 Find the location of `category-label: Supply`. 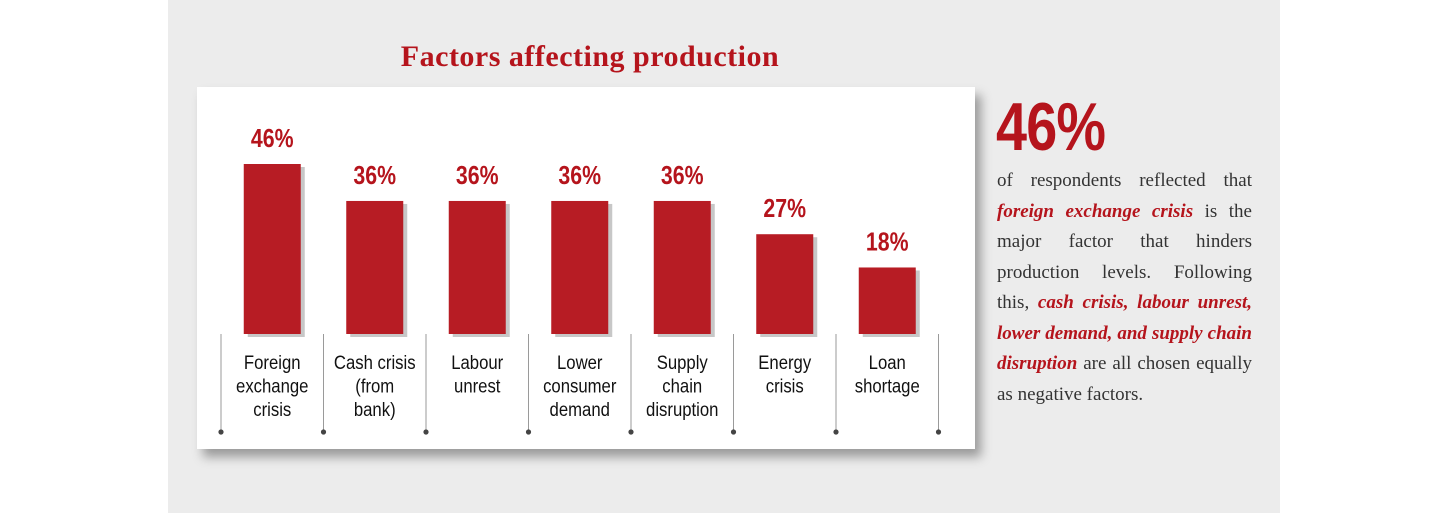

category-label: Supply is located at coordinates (682, 362).